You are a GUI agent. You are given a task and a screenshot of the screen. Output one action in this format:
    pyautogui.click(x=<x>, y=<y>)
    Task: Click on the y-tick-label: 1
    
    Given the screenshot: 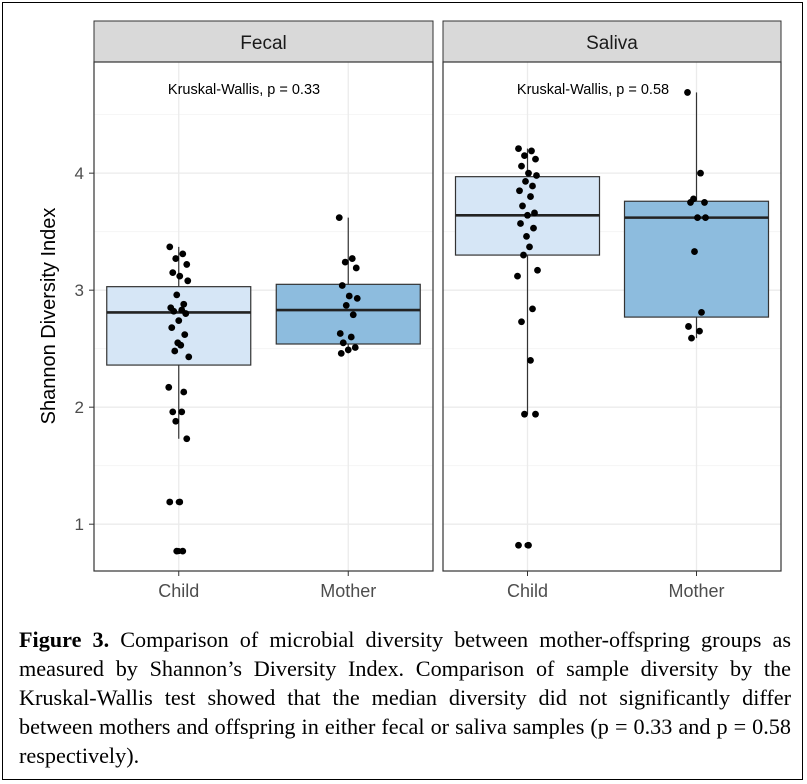 What is the action you would take?
    pyautogui.click(x=79, y=524)
    